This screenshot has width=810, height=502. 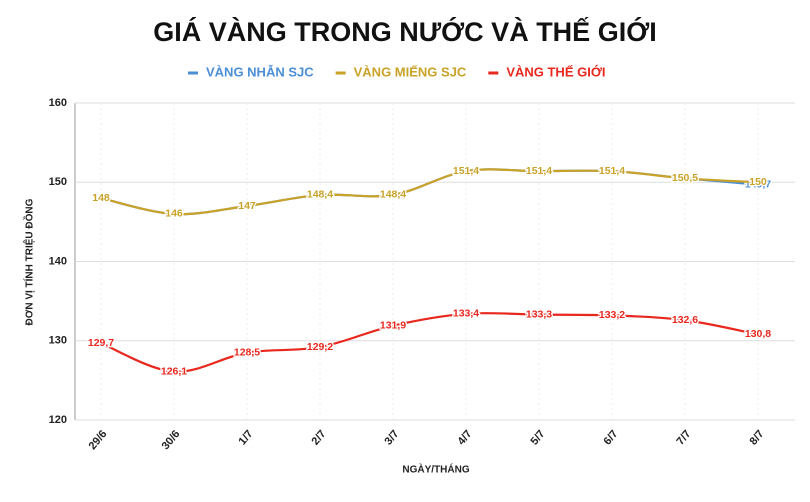 What do you see at coordinates (410, 71) in the screenshot?
I see `legend-label: VÀNG MIẾNG SJC` at bounding box center [410, 71].